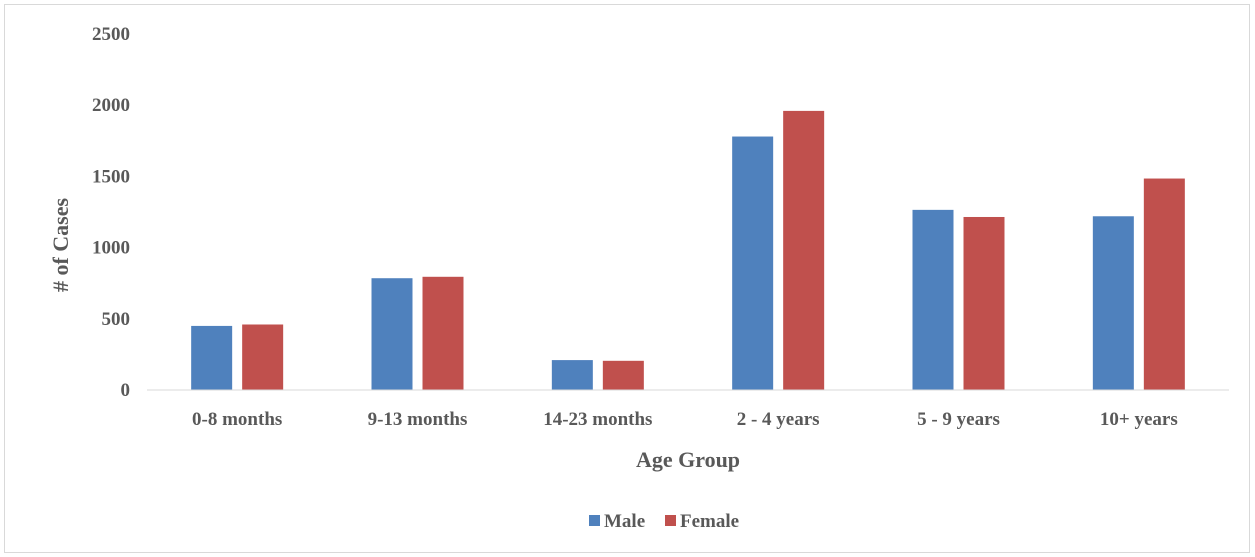  What do you see at coordinates (958, 419) in the screenshot?
I see `x-tick-label: 5 - 9 years` at bounding box center [958, 419].